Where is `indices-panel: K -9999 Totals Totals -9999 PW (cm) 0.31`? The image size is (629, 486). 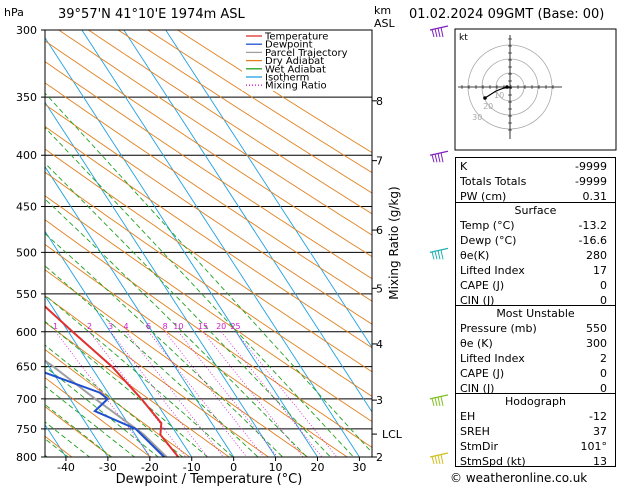
indices-panel: K -9999 Totals Totals -9999 PW (cm) 0.31 is located at coordinates (535, 180).